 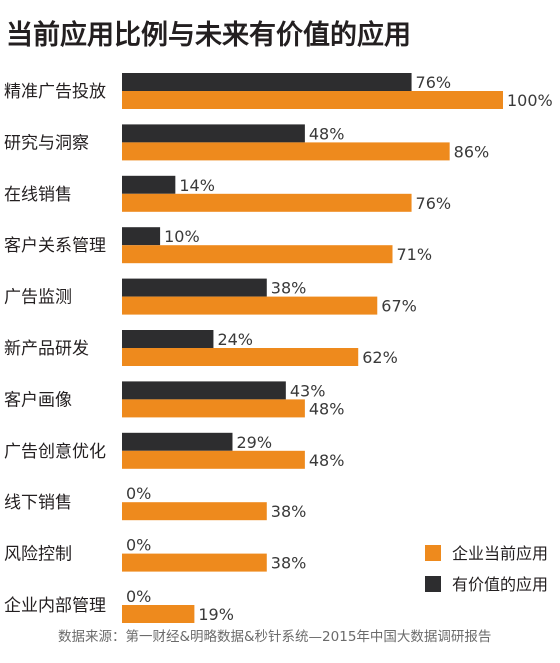 What do you see at coordinates (208, 35) in the screenshot?
I see `chart-title: 当前应用比例与未来有价值的应用` at bounding box center [208, 35].